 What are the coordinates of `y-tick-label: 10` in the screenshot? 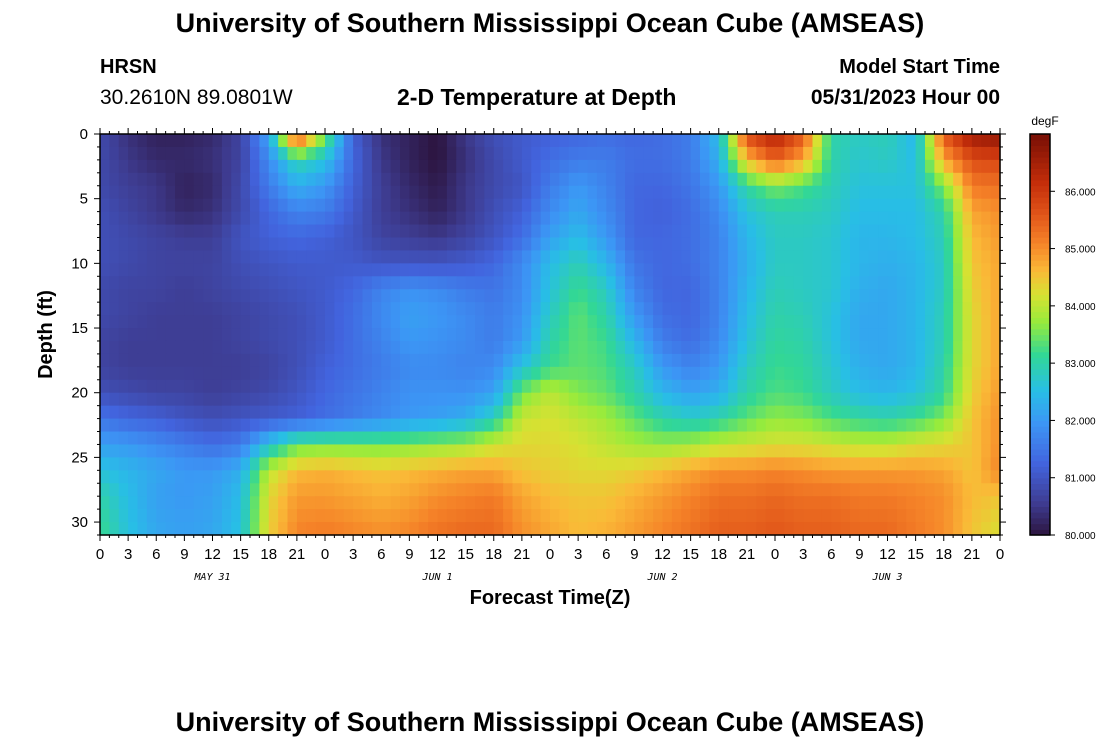 It's located at (79, 263).